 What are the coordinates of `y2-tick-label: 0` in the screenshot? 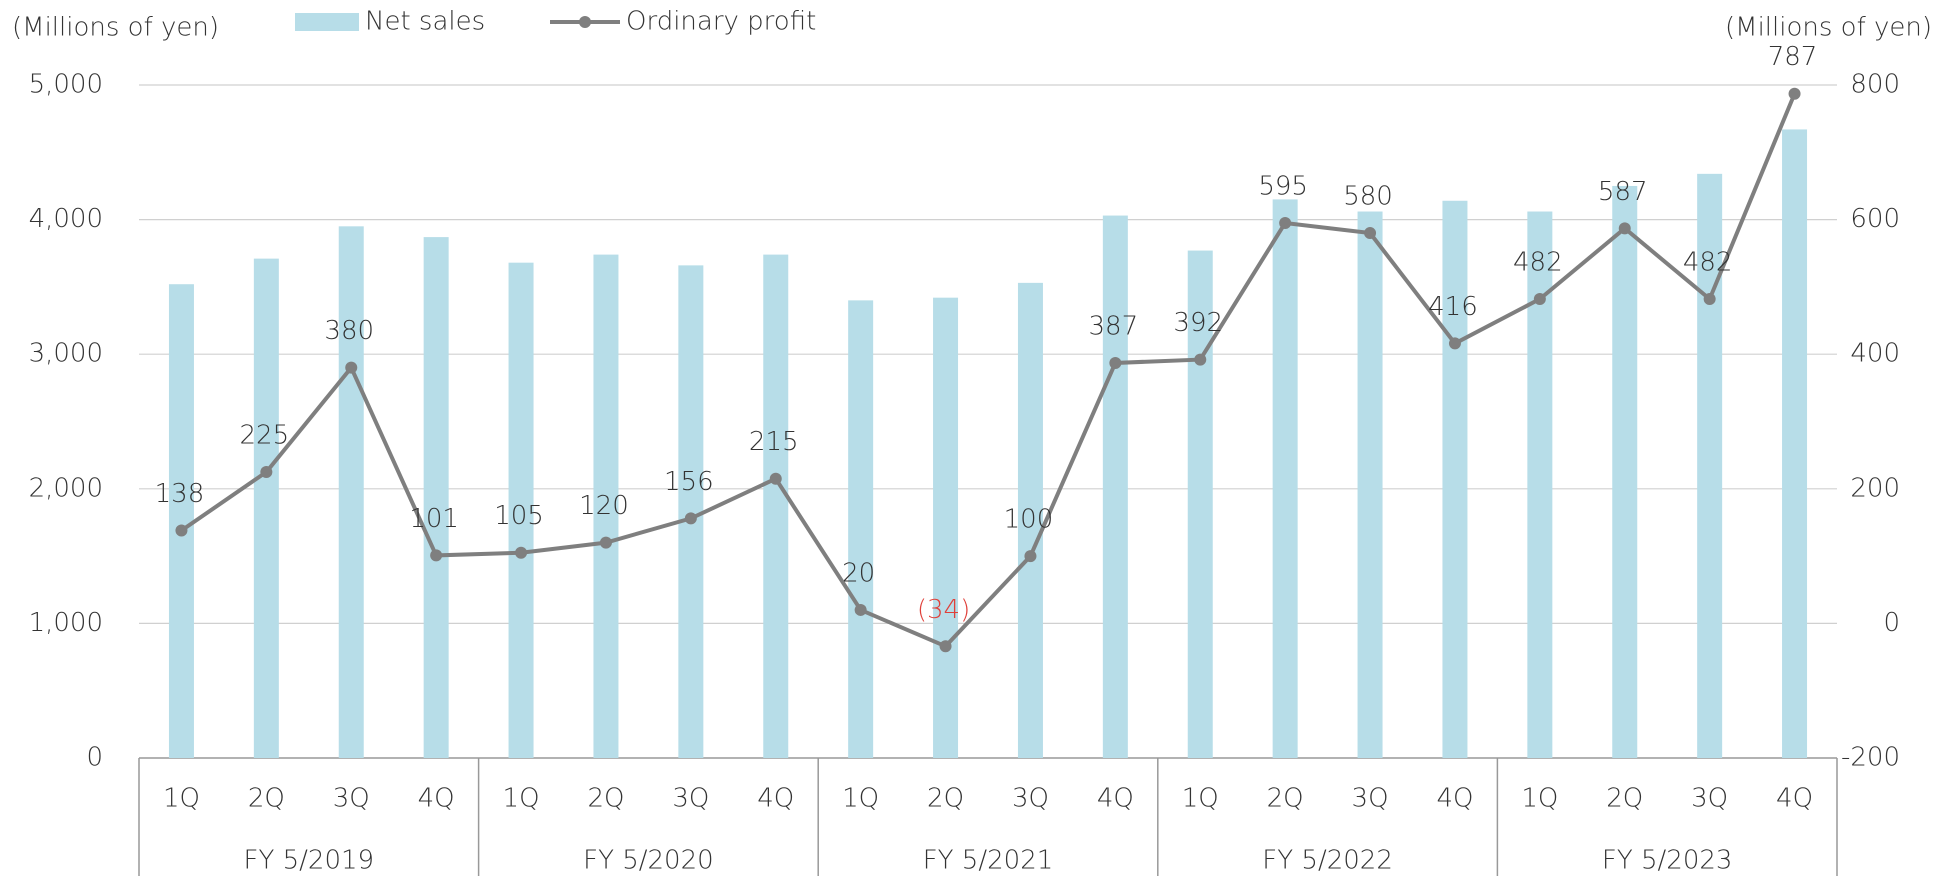 It's located at (1891, 623).